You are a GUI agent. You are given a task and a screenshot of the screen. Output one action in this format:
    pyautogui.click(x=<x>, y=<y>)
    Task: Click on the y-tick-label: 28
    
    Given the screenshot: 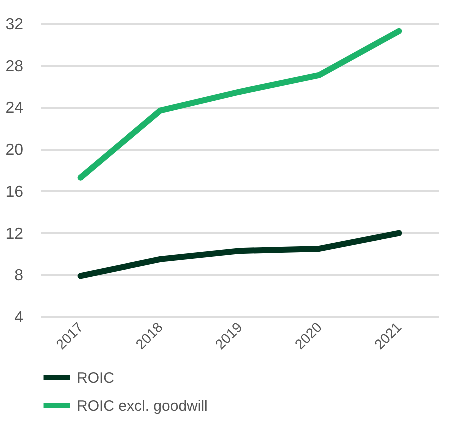 What is the action you would take?
    pyautogui.click(x=15, y=67)
    